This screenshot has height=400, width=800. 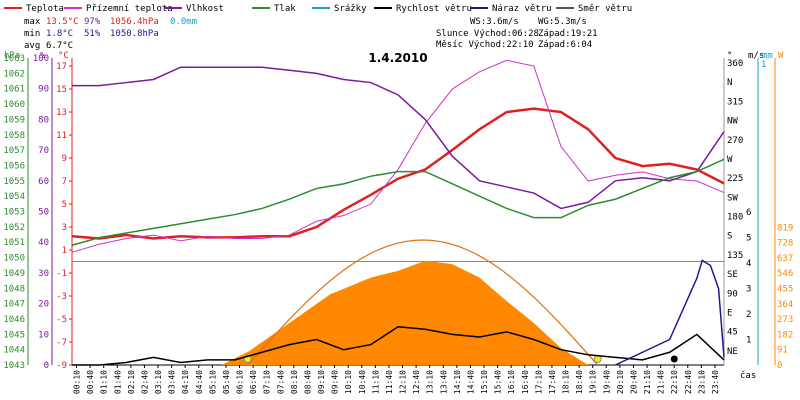 I want to click on x-tick-label: 02:10, so click(x=131, y=382).